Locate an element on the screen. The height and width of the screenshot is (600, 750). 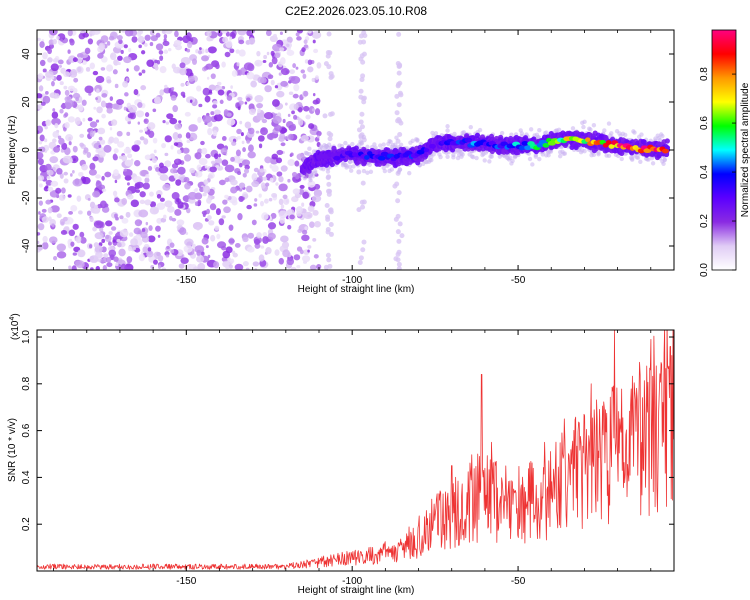
snr-y-multiplier-base: (x10 is located at coordinates (15, 330).